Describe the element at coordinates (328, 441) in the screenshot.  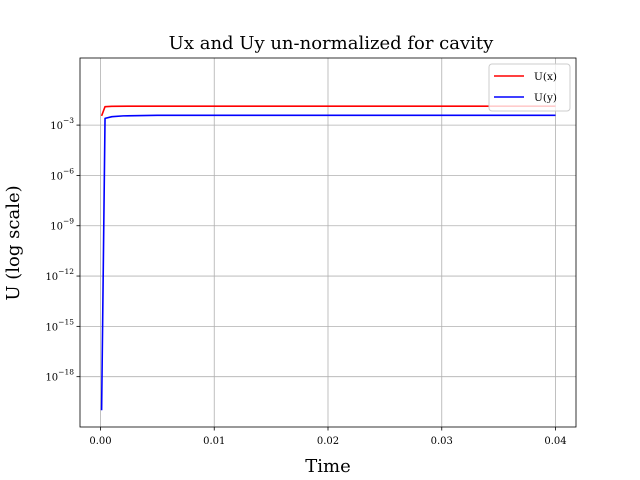
I see `x-tick-label: 0.02` at that location.